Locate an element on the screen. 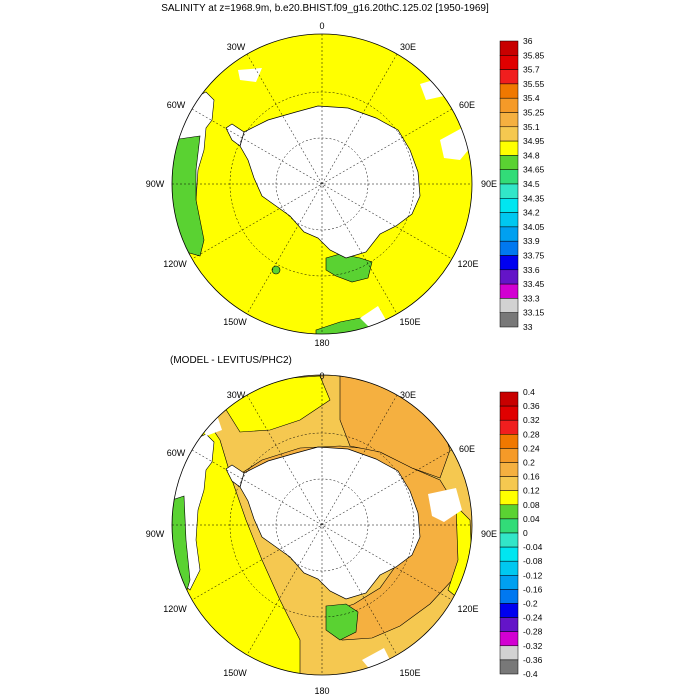 Image resolution: width=700 pixels, height=700 pixels. bottom-lon-120e: 120E is located at coordinates (467, 609).